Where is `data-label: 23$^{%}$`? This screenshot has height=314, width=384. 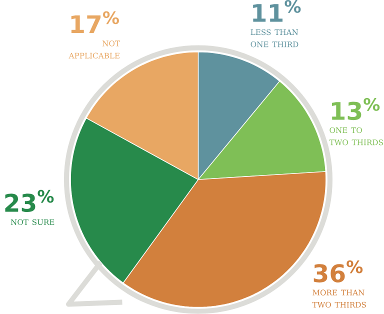
data-label: 23$^{%}$ is located at coordinates (29, 201).